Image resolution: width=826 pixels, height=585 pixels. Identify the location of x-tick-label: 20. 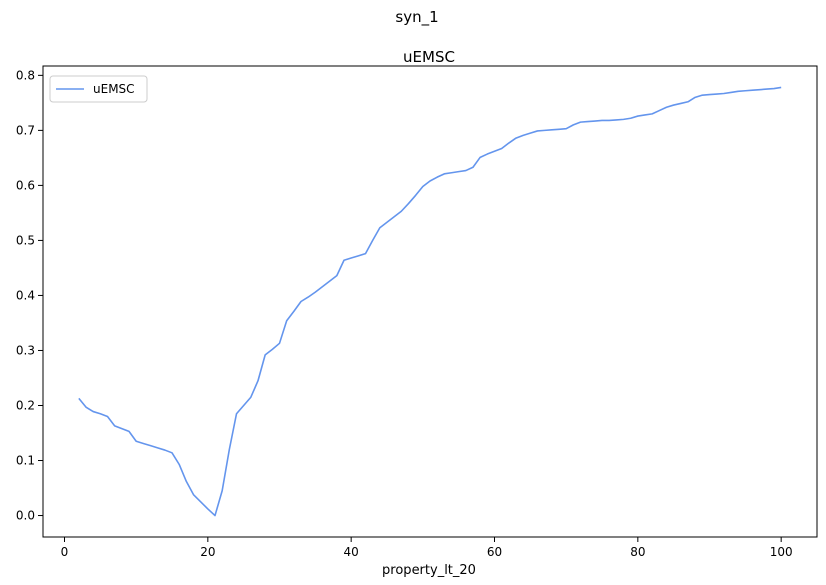
(207, 552).